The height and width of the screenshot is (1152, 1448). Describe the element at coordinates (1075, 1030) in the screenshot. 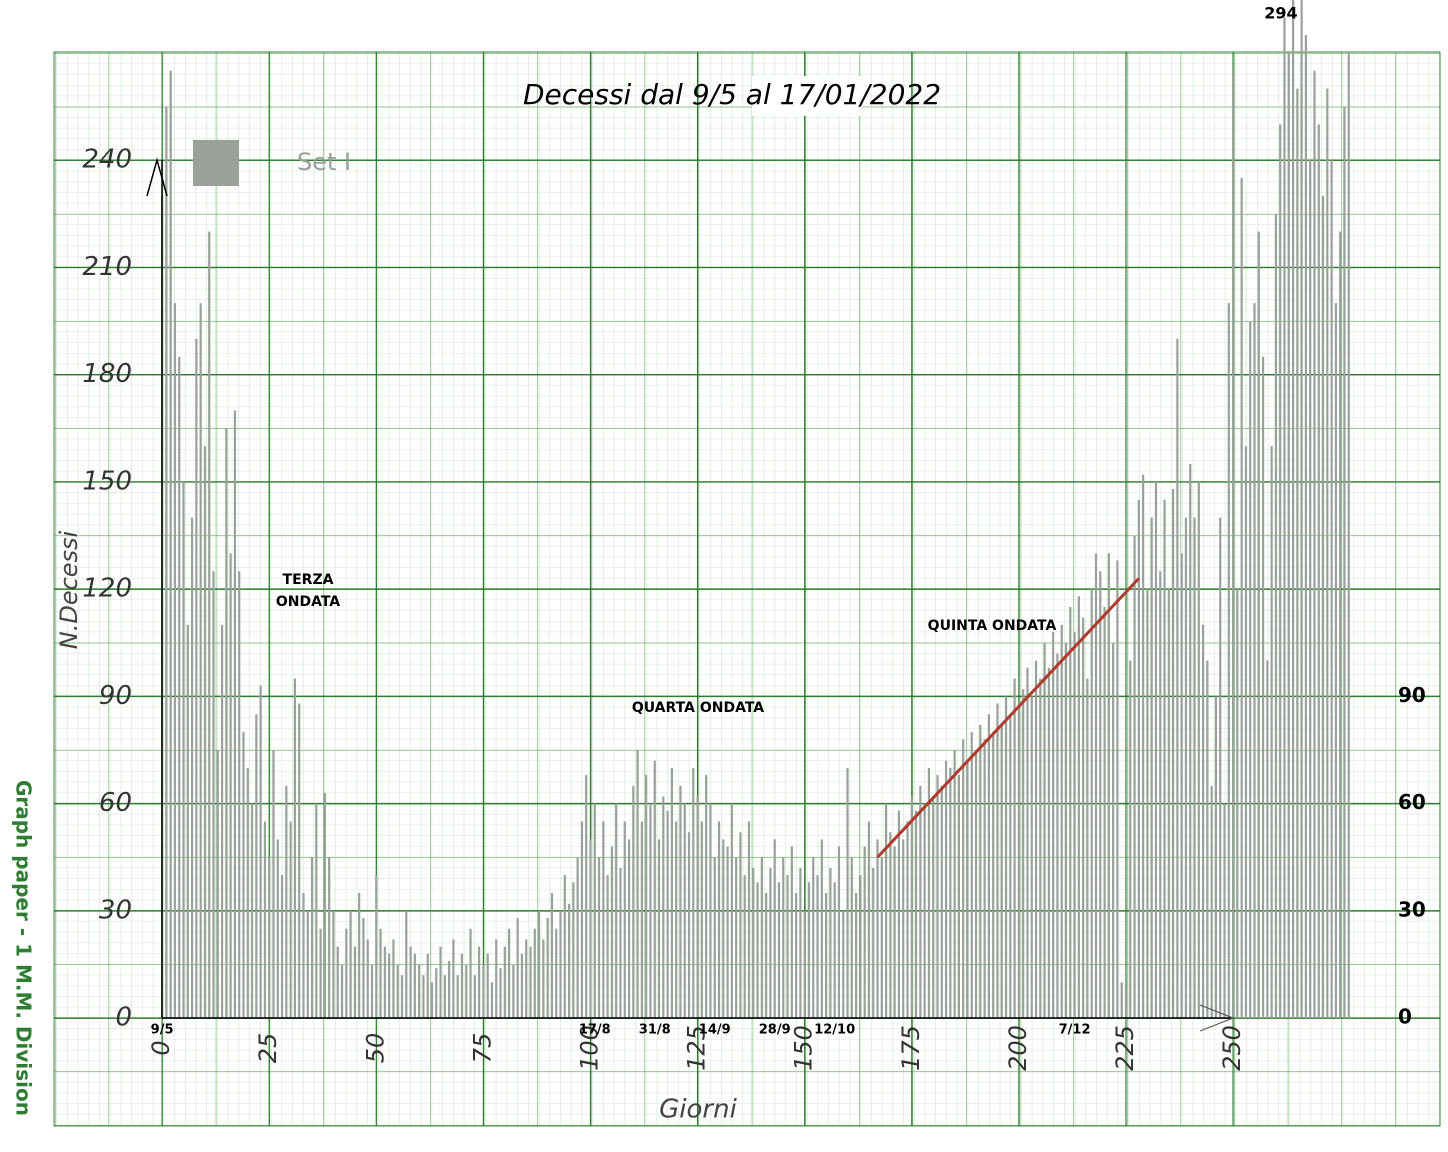

I see `date-label: 7/12` at that location.